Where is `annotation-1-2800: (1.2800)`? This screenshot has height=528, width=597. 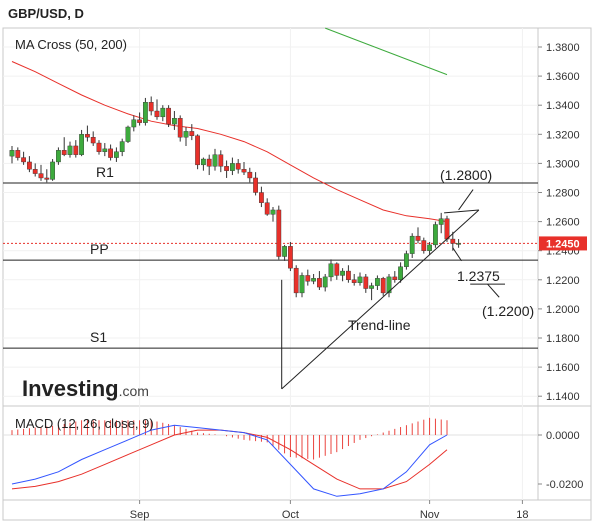
annotation-1-2800: (1.2800) is located at coordinates (466, 175).